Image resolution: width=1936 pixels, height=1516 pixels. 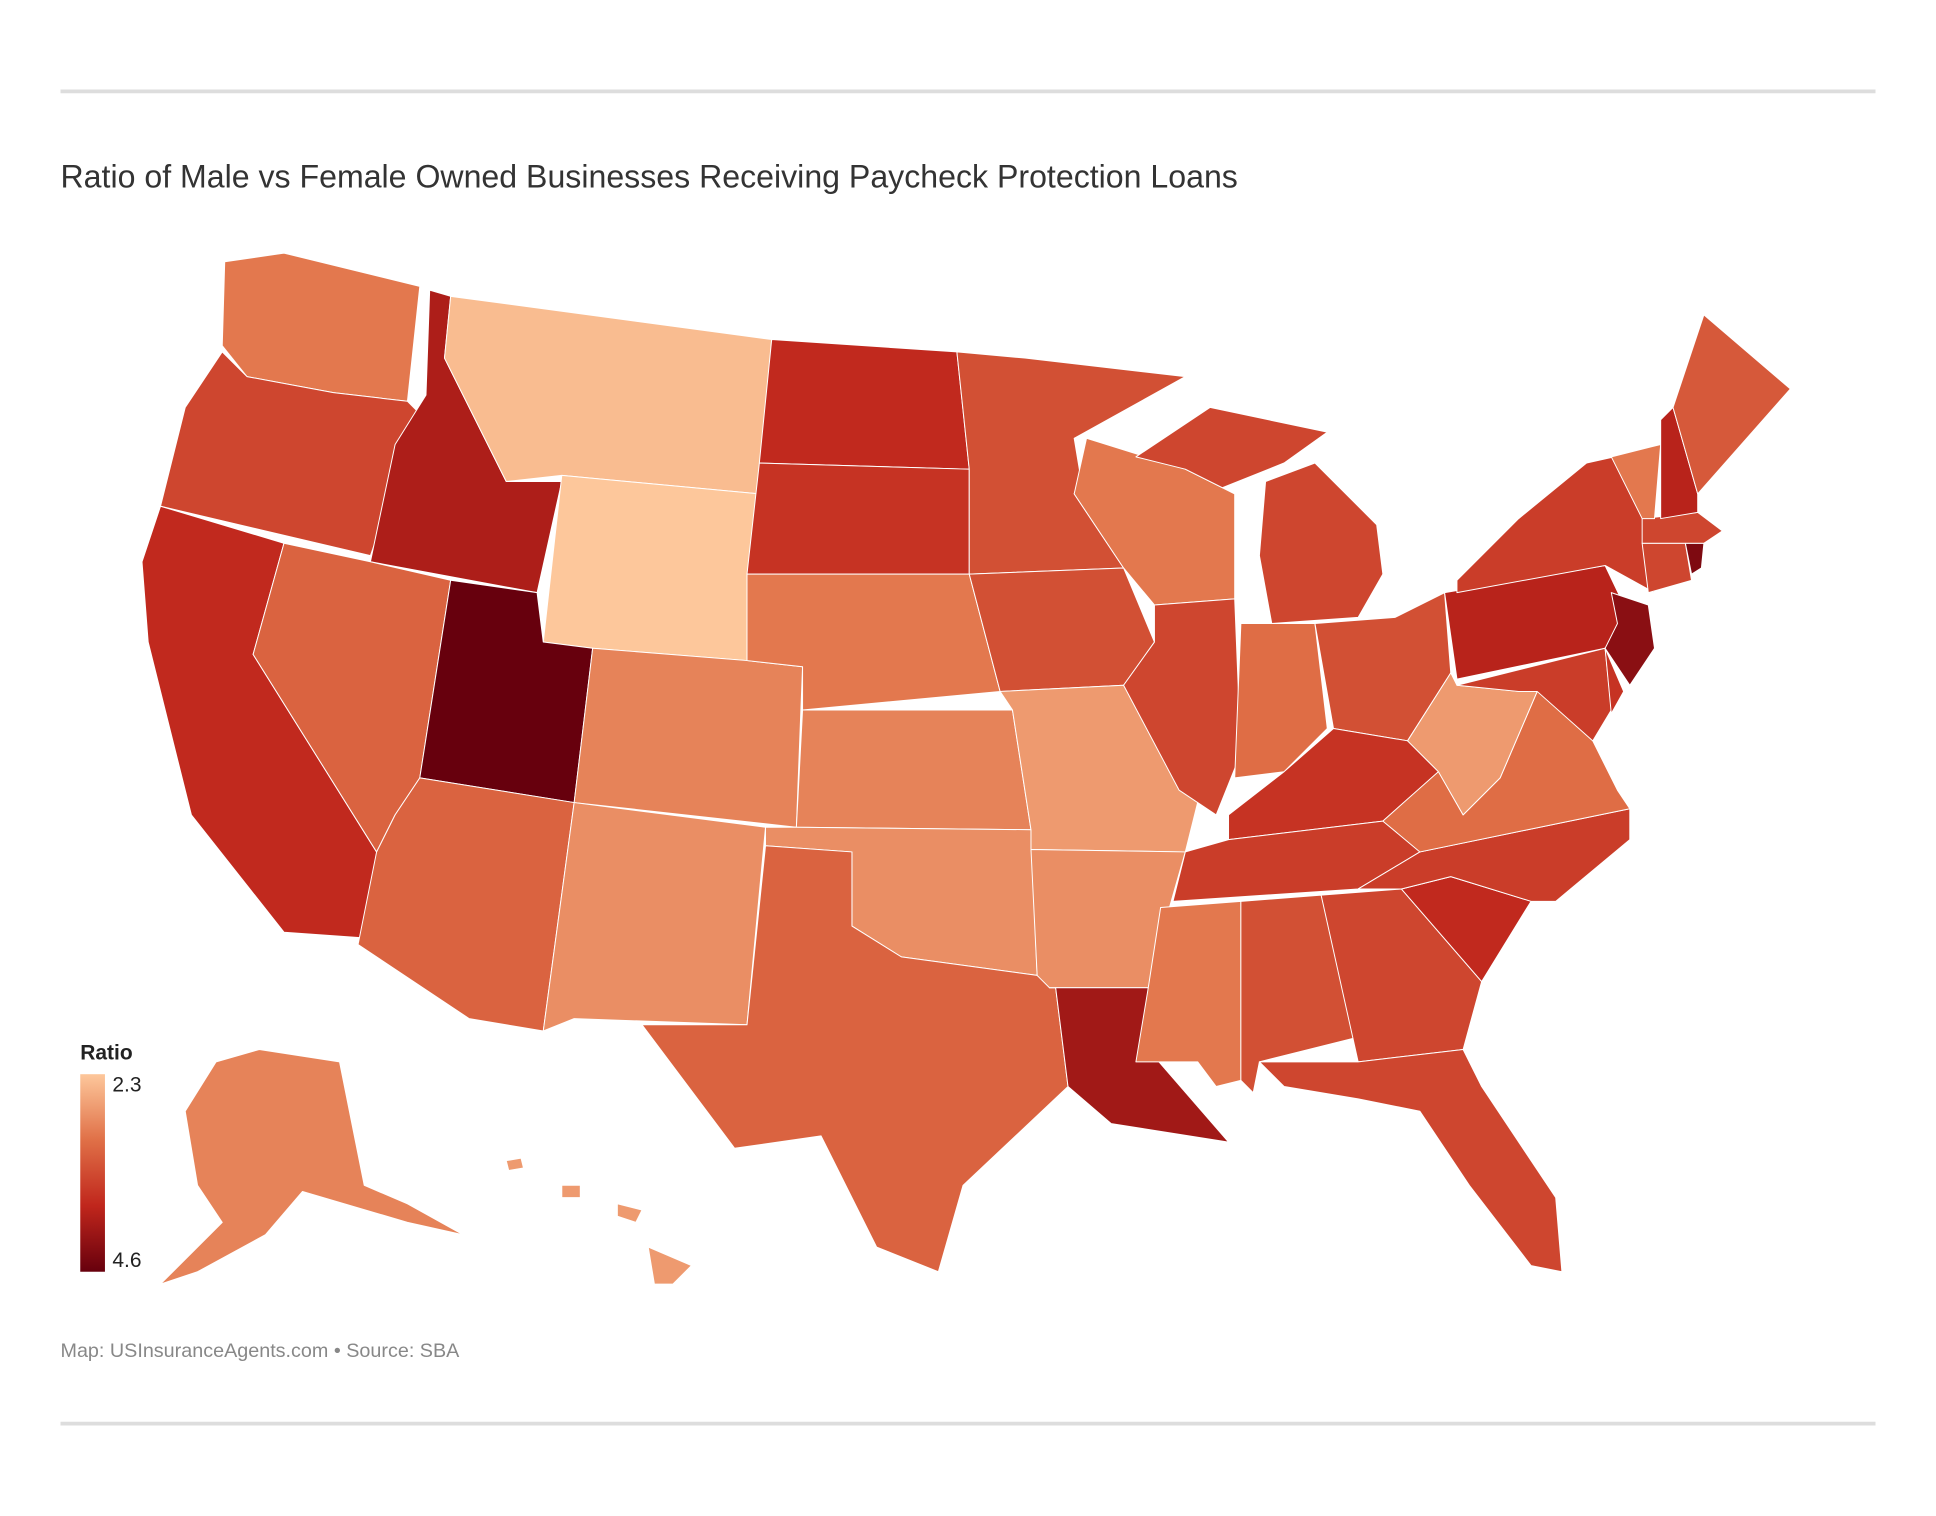 I want to click on legend-gradient, so click(x=92, y=1173).